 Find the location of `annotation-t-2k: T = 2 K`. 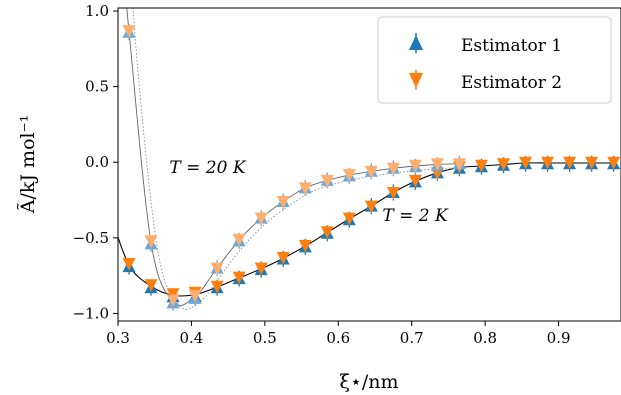

annotation-t-2k: T = 2 K is located at coordinates (415, 216).